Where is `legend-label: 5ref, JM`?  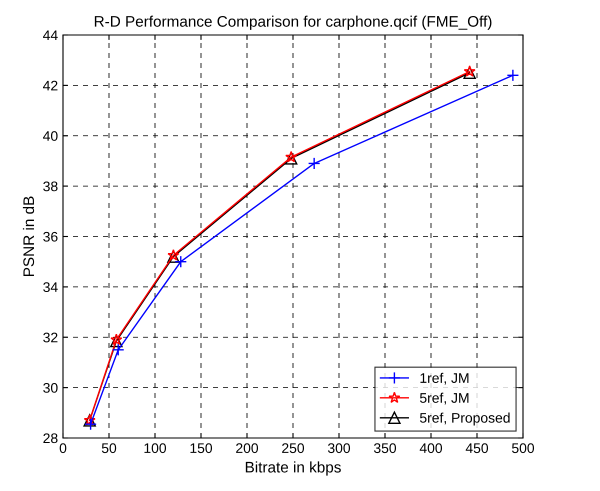 legend-label: 5ref, JM is located at coordinates (444, 398).